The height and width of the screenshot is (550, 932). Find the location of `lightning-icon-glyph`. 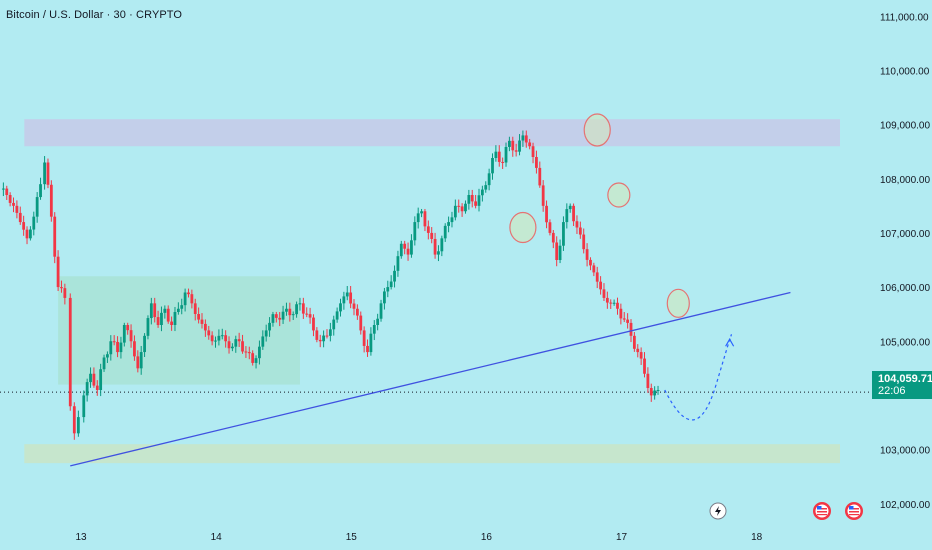

lightning-icon-glyph is located at coordinates (718, 511).